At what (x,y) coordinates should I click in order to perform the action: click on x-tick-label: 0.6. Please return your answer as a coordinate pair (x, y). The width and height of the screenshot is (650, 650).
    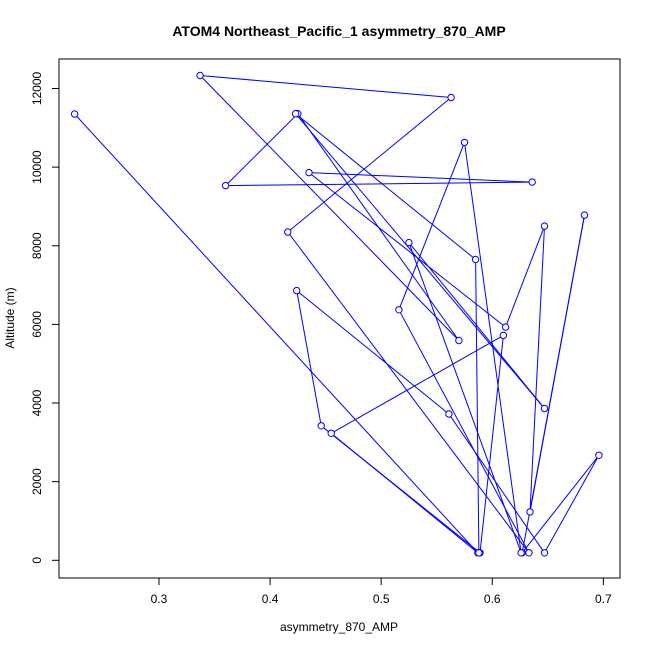
    Looking at the image, I should click on (492, 599).